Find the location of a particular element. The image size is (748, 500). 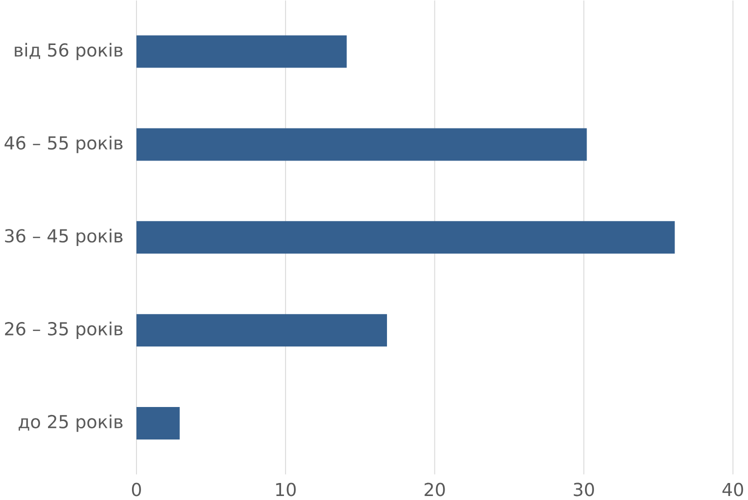

y-tick-label: від 56 років is located at coordinates (68, 51).